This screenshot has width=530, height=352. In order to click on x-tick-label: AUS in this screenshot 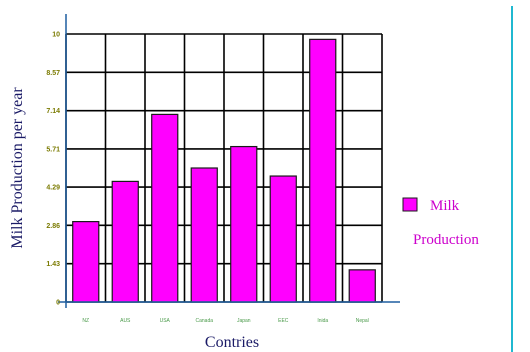, I will do `click(125, 321)`.